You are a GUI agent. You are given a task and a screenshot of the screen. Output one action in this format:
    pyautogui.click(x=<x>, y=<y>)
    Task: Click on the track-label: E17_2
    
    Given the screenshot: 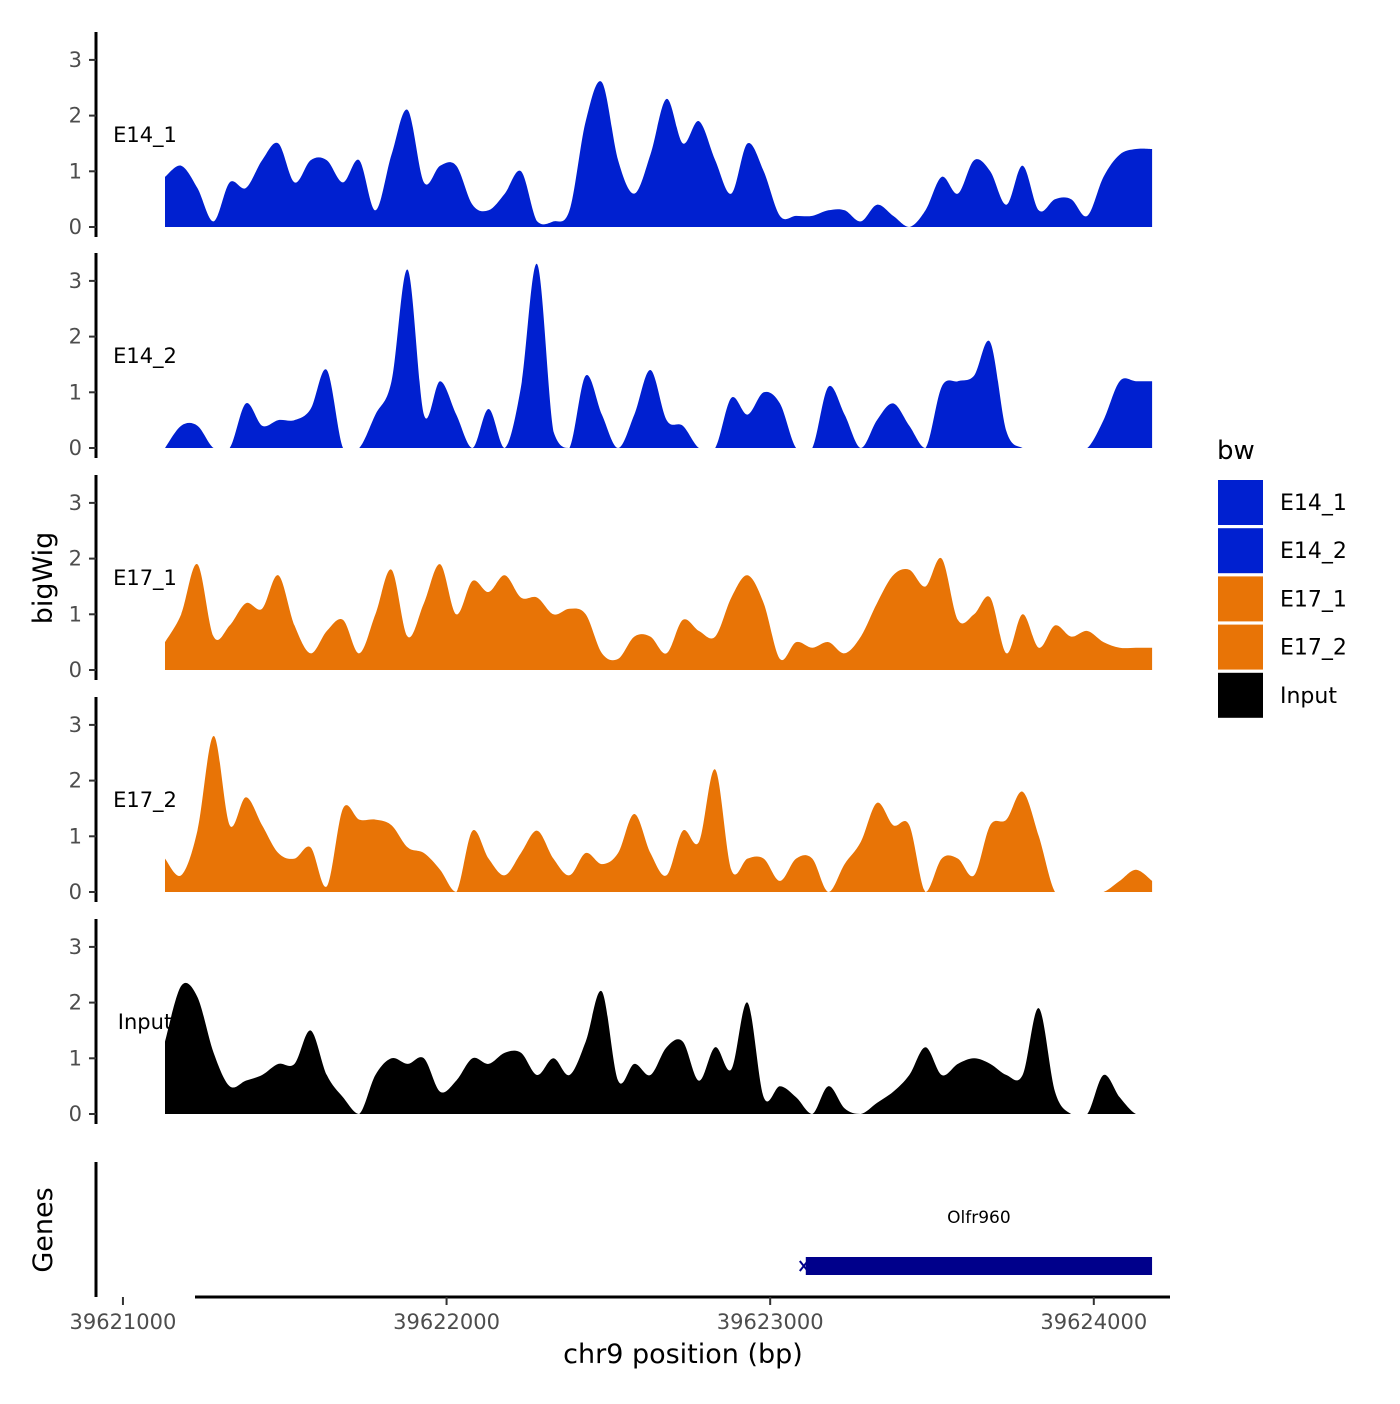 What is the action you would take?
    pyautogui.click(x=145, y=800)
    